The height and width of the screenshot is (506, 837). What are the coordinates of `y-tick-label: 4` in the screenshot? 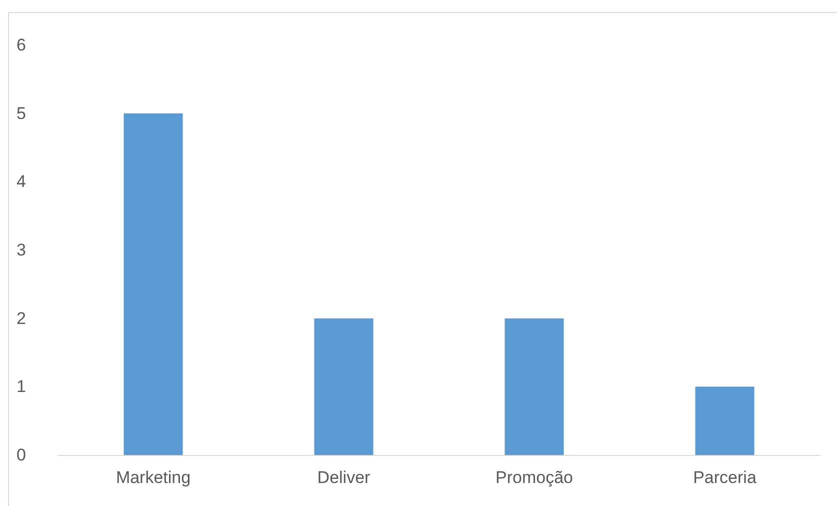 It's located at (21, 182).